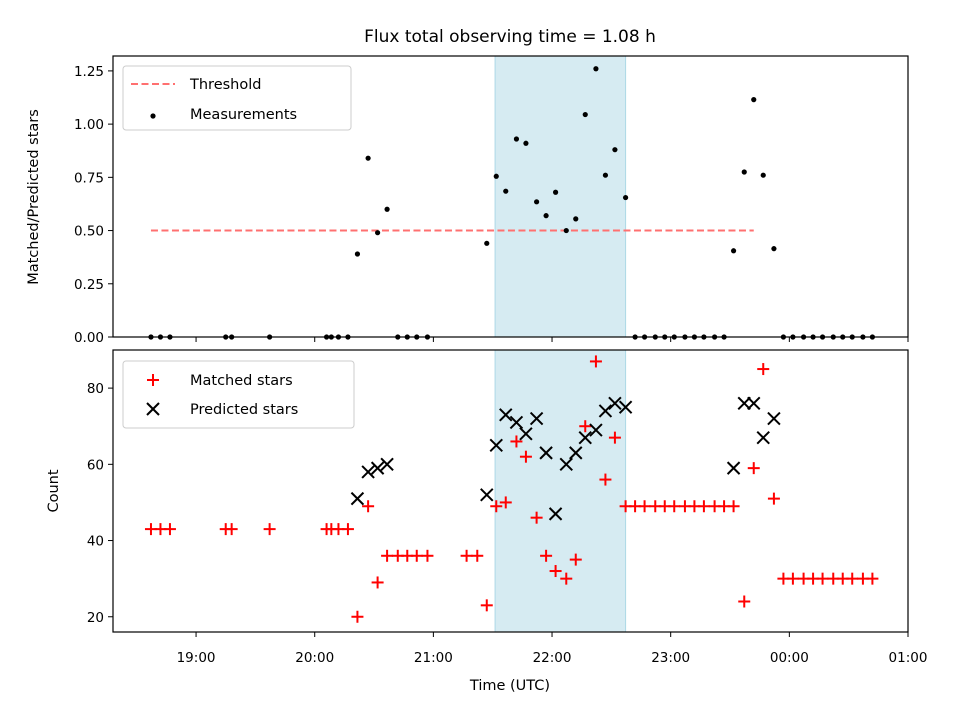 Image resolution: width=960 pixels, height=720 pixels. Describe the element at coordinates (34, 197) in the screenshot. I see `top-y-axis-label: Matched/Predicted stars` at that location.